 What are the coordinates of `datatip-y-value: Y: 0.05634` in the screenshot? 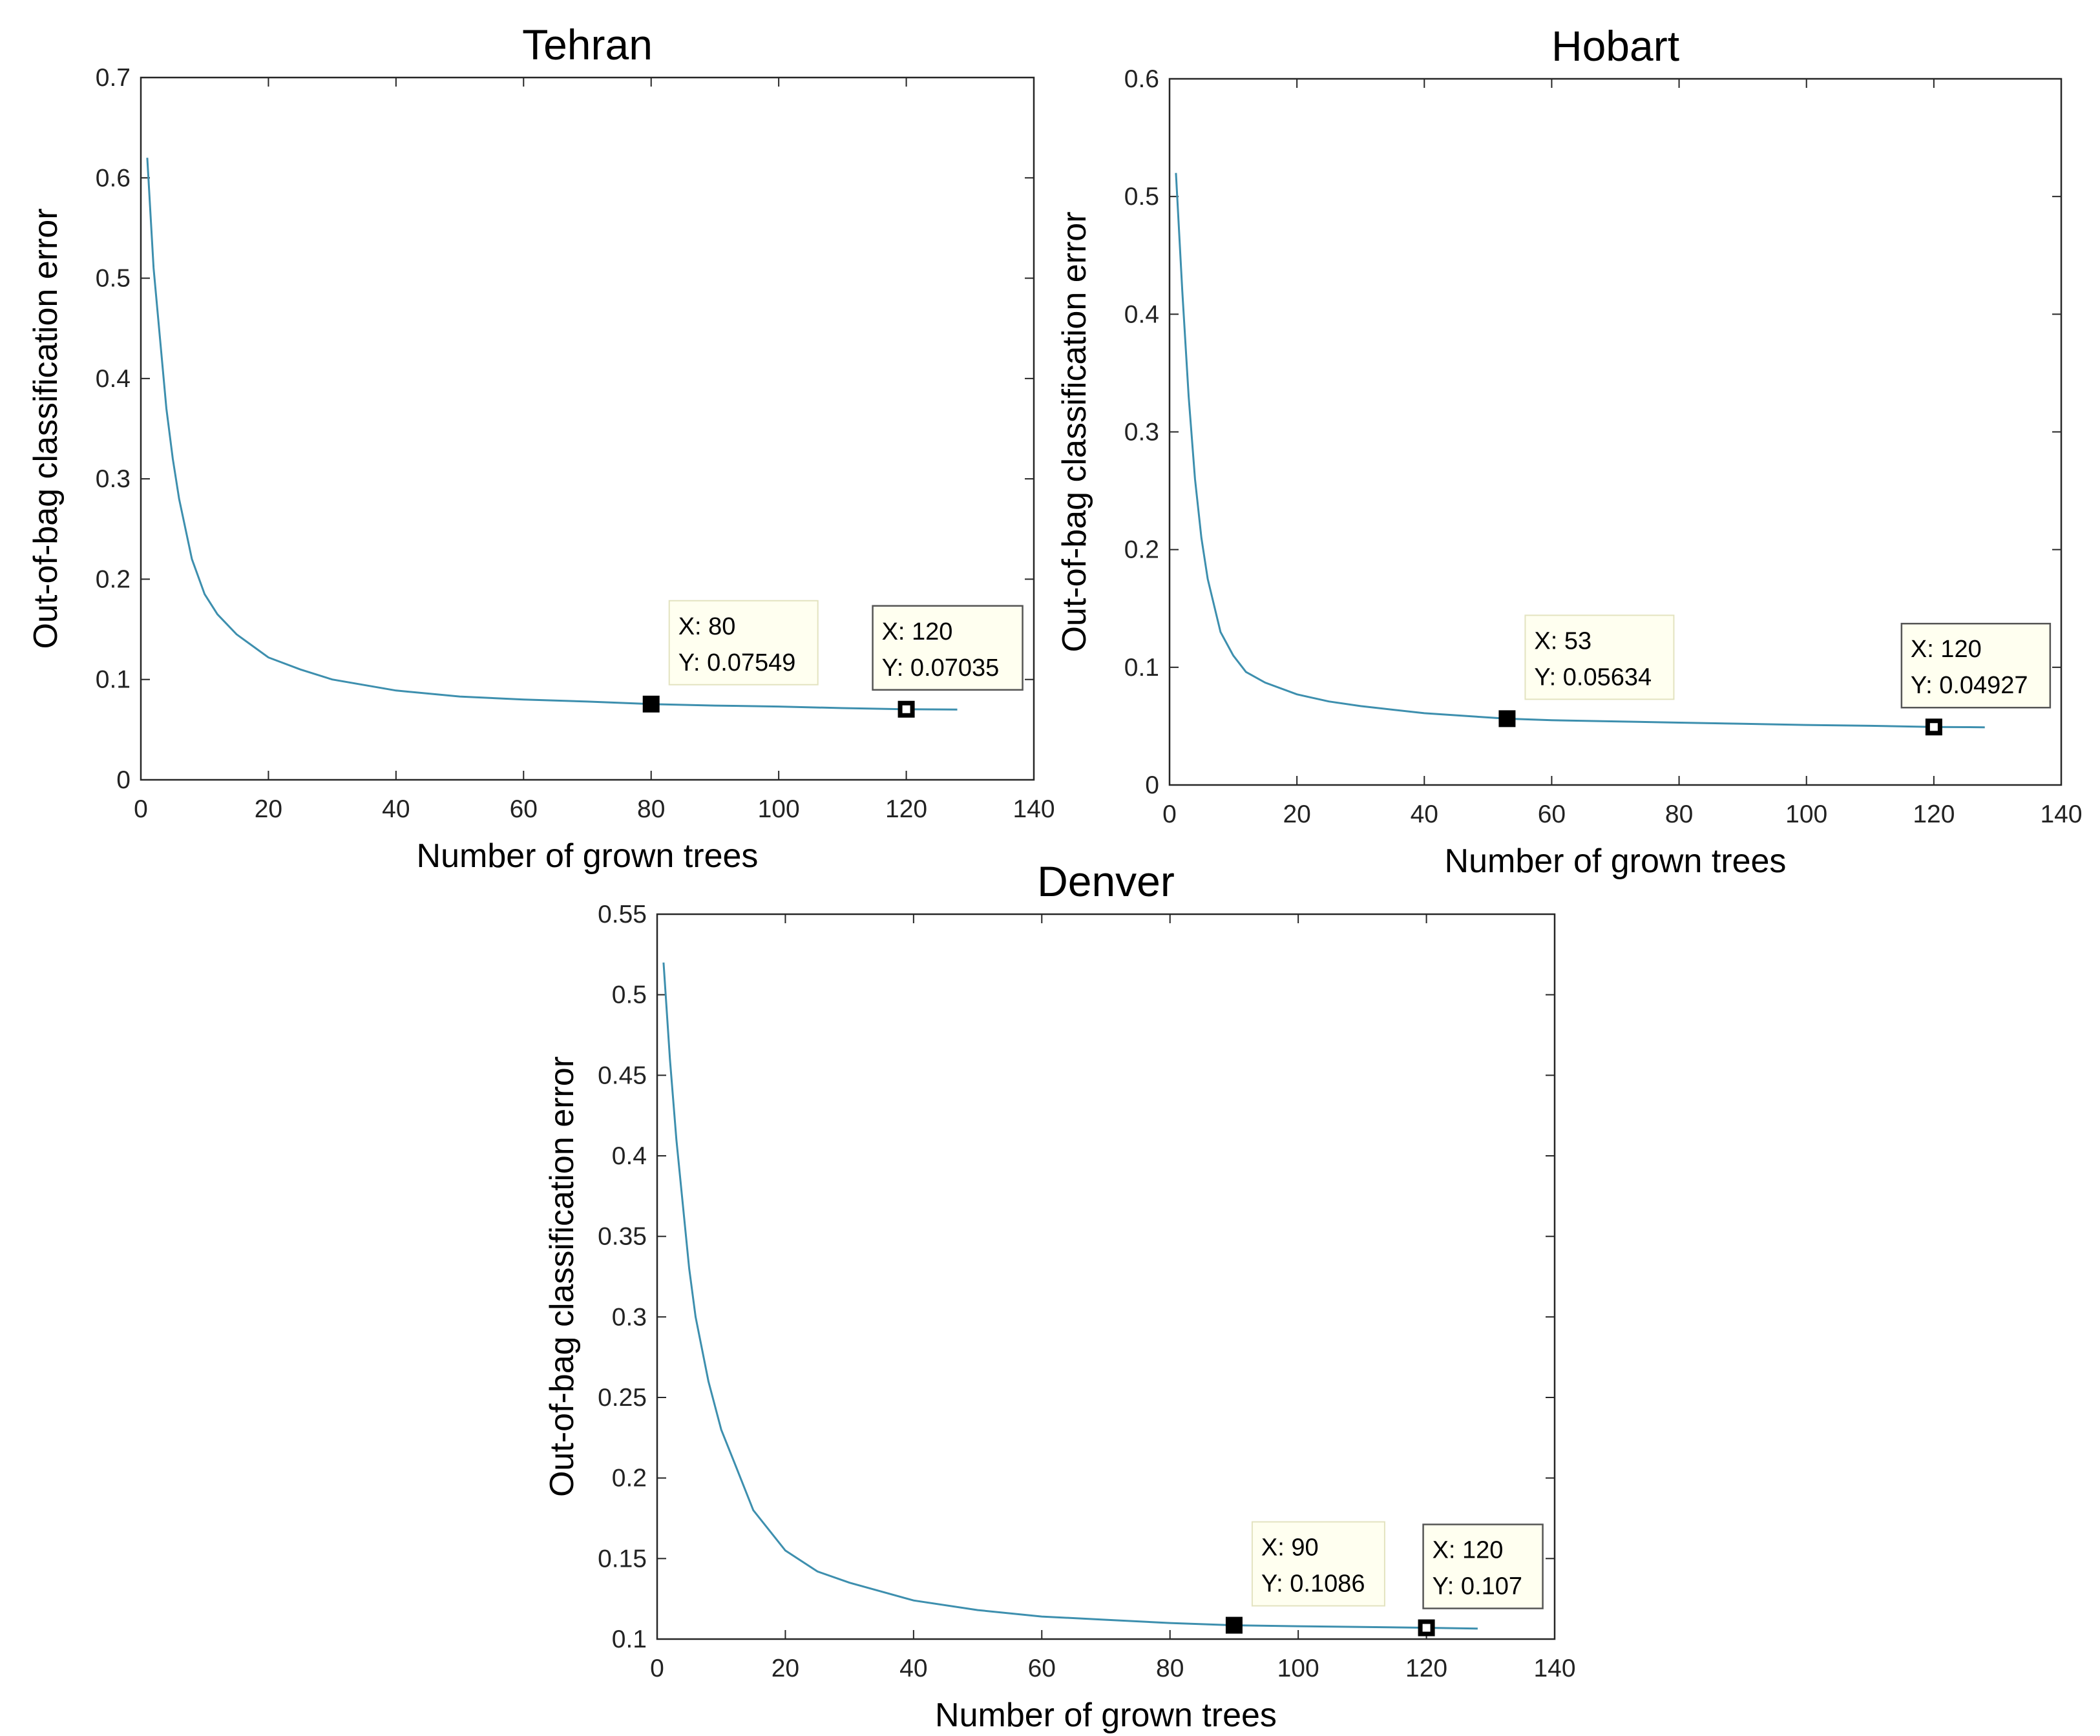 It's located at (1593, 677).